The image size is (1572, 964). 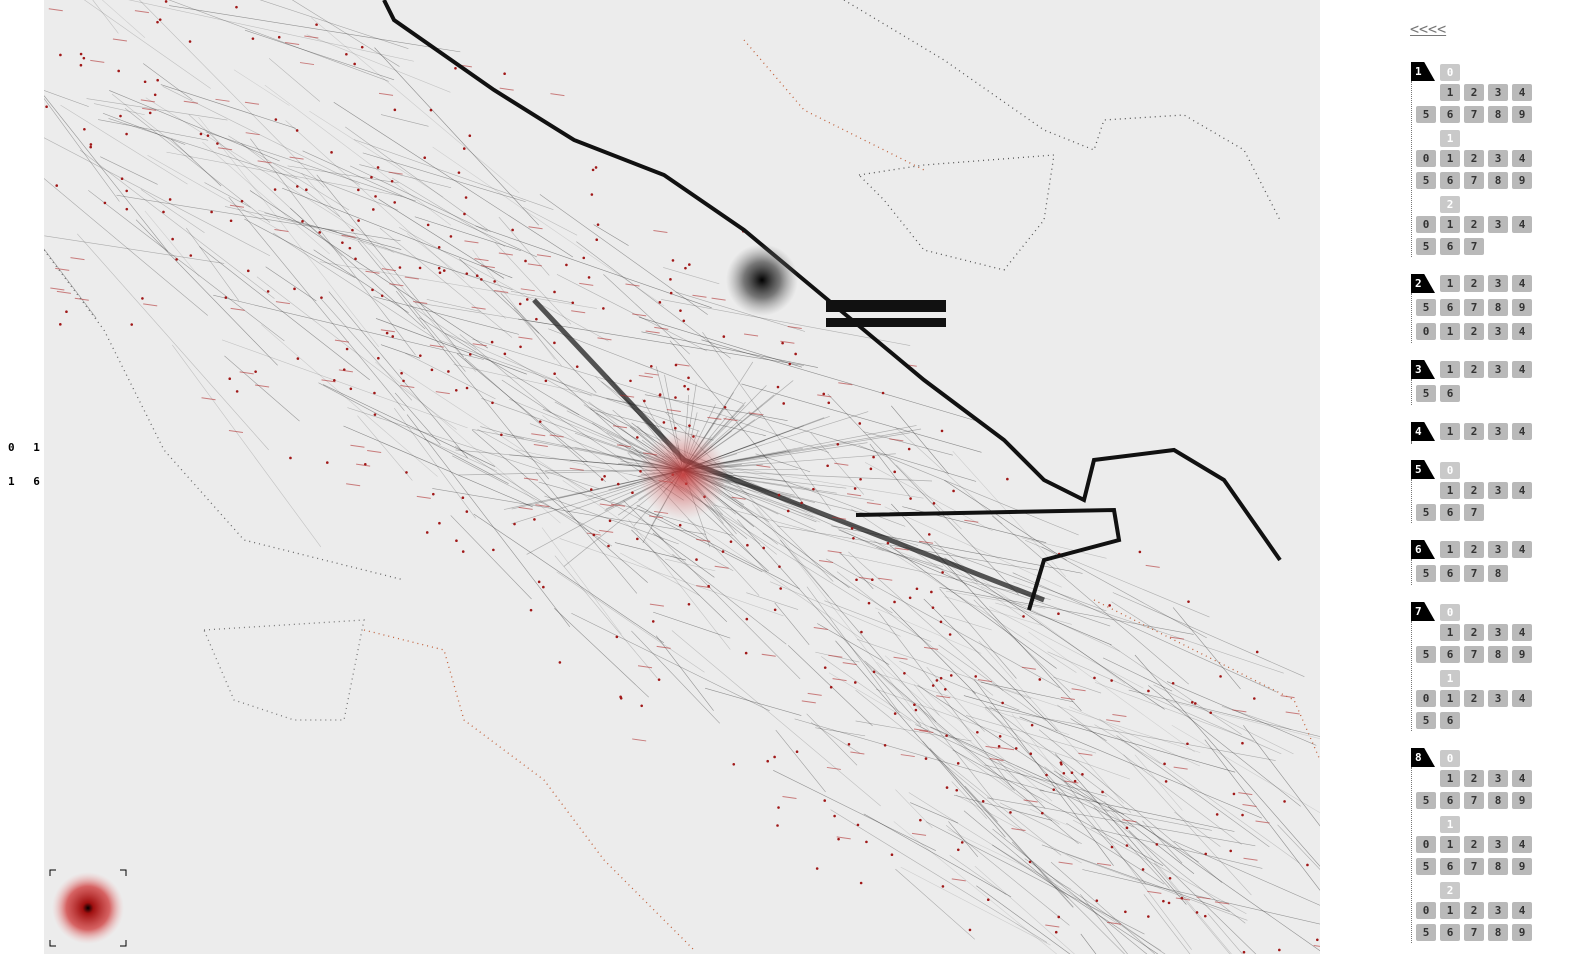 What do you see at coordinates (1423, 549) in the screenshot?
I see `group-header: 6` at bounding box center [1423, 549].